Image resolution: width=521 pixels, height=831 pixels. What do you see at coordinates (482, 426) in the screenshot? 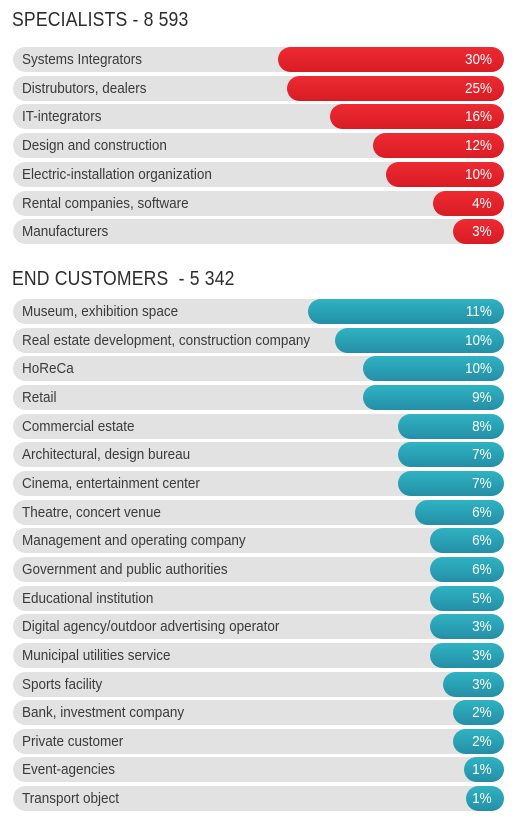
I see `bar-value-label: 8%` at bounding box center [482, 426].